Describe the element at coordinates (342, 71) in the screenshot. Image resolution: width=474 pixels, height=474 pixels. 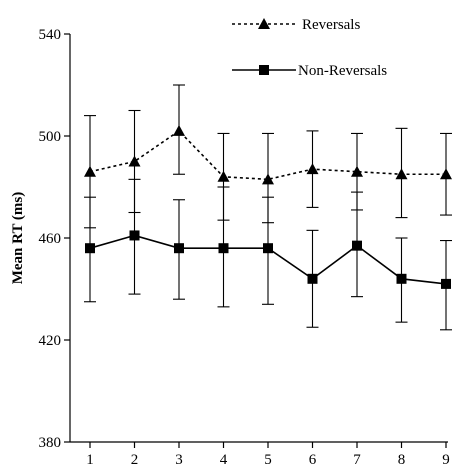
I see `legend-label: Non-Reversals` at that location.